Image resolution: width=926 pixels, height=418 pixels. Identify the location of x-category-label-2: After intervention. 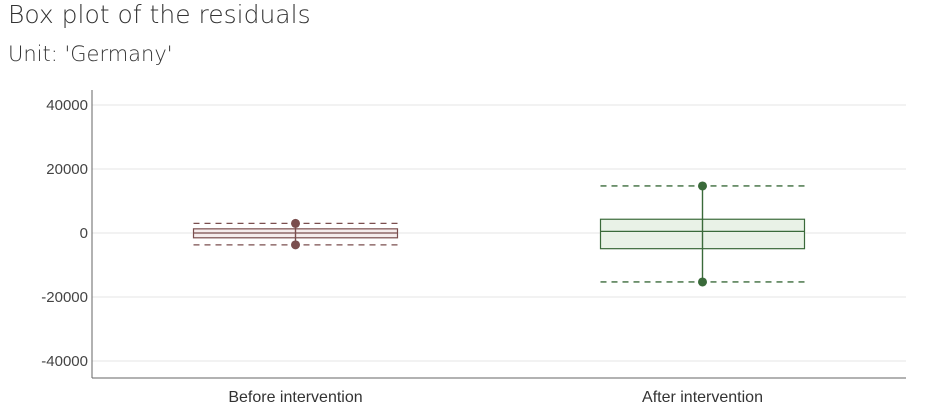
(702, 397).